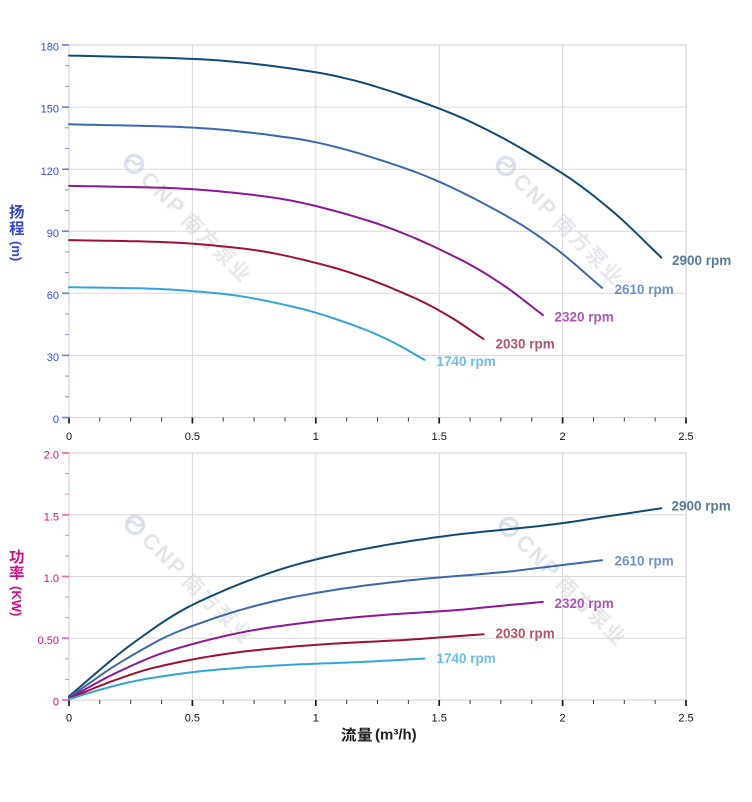 The image size is (752, 802). Describe the element at coordinates (50, 172) in the screenshot. I see `svg-text: 120` at that location.